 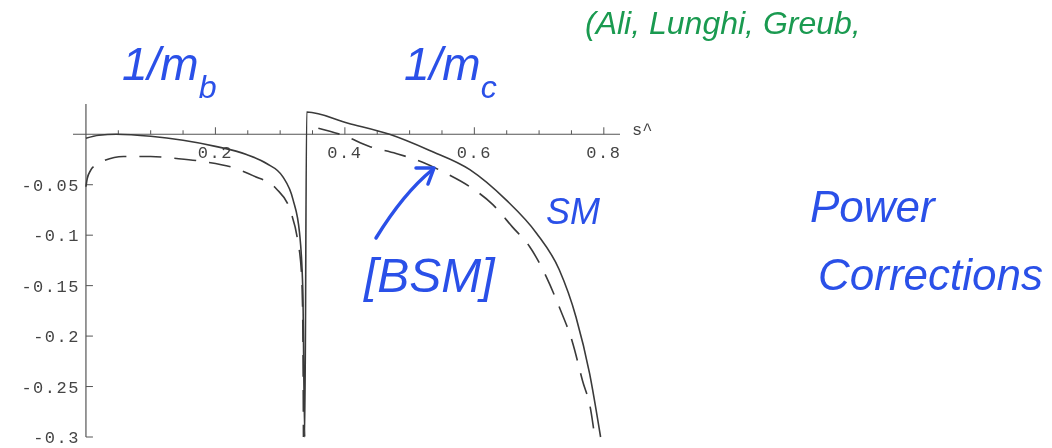 I want to click on y-tick-label: -0.3, so click(x=56, y=438).